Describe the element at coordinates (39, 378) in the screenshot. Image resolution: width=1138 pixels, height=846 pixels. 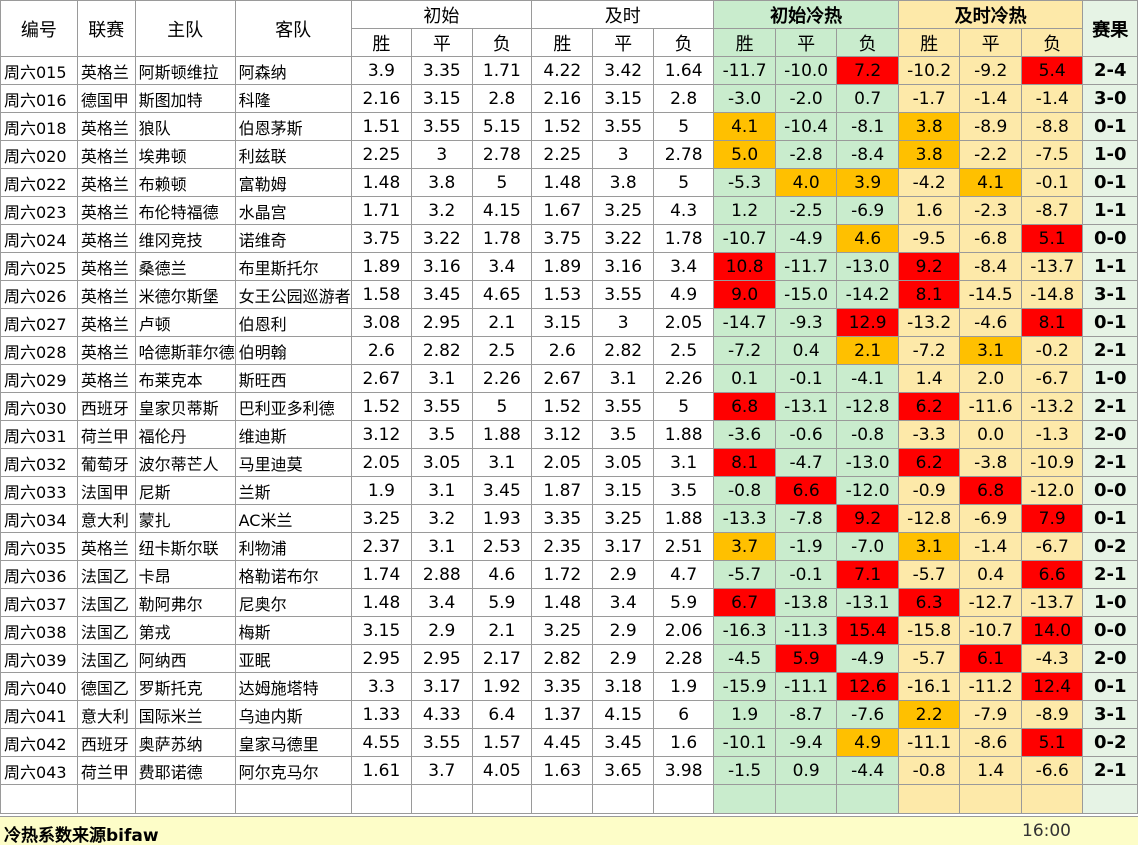
I see `cell-id: 周六029` at that location.